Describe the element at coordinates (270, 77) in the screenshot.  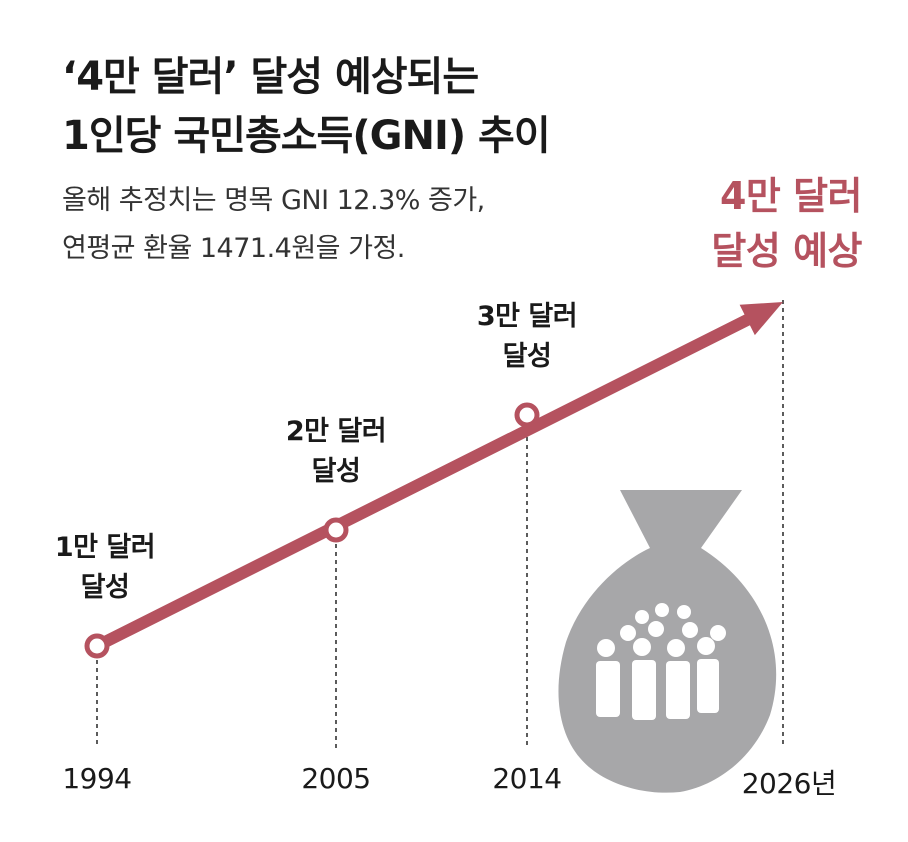
I see `chart-title-line-1: ‘4만 달러’ 달성 예상되는` at that location.